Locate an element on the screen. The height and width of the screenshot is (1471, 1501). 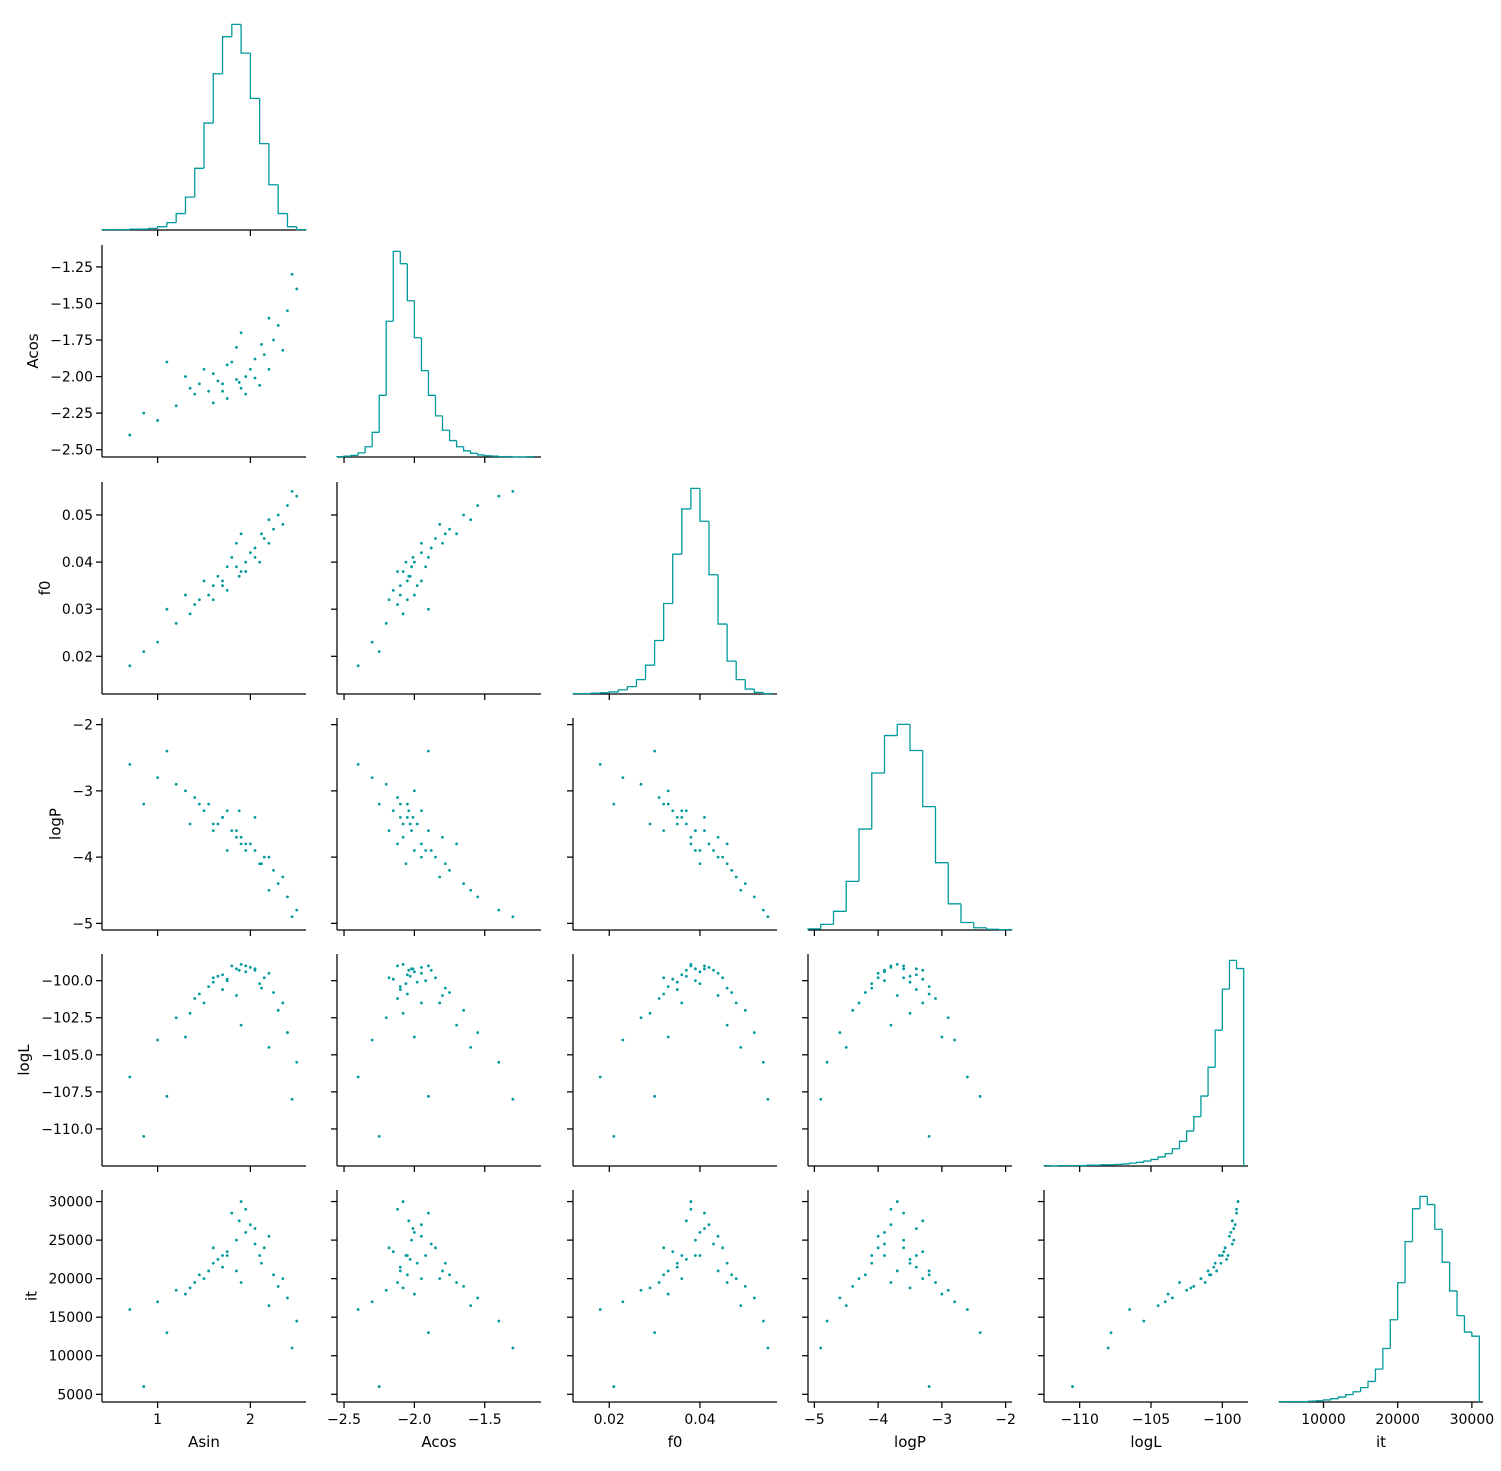
y-axis-label: Acos is located at coordinates (33, 350).